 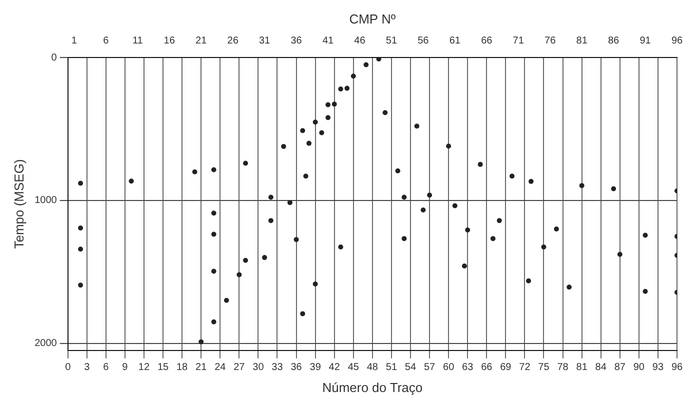 I want to click on x2-tick-label: 36, so click(x=296, y=40).